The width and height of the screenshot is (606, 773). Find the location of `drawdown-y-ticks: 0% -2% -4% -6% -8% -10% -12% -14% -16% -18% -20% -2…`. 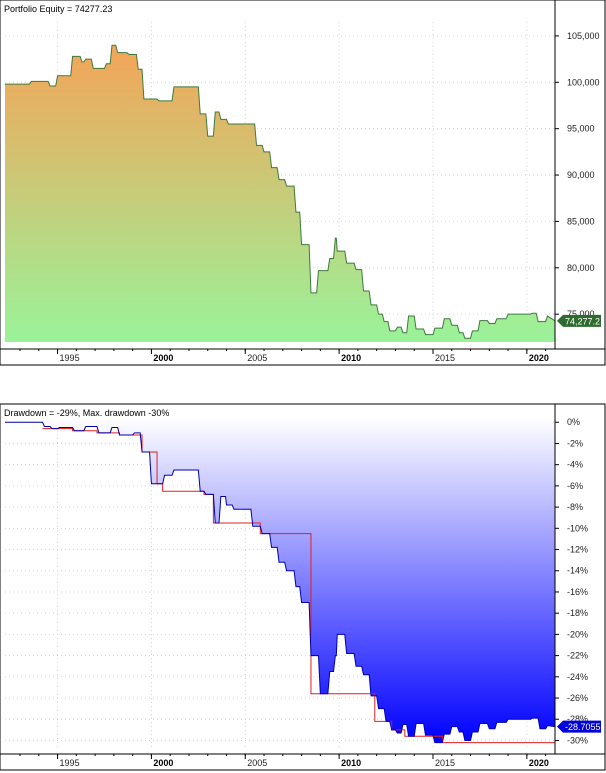

drawdown-y-ticks: 0% -2% -4% -6% -8% -10% -12% -14% -16% -18% -20% -2… is located at coordinates (571, 581).